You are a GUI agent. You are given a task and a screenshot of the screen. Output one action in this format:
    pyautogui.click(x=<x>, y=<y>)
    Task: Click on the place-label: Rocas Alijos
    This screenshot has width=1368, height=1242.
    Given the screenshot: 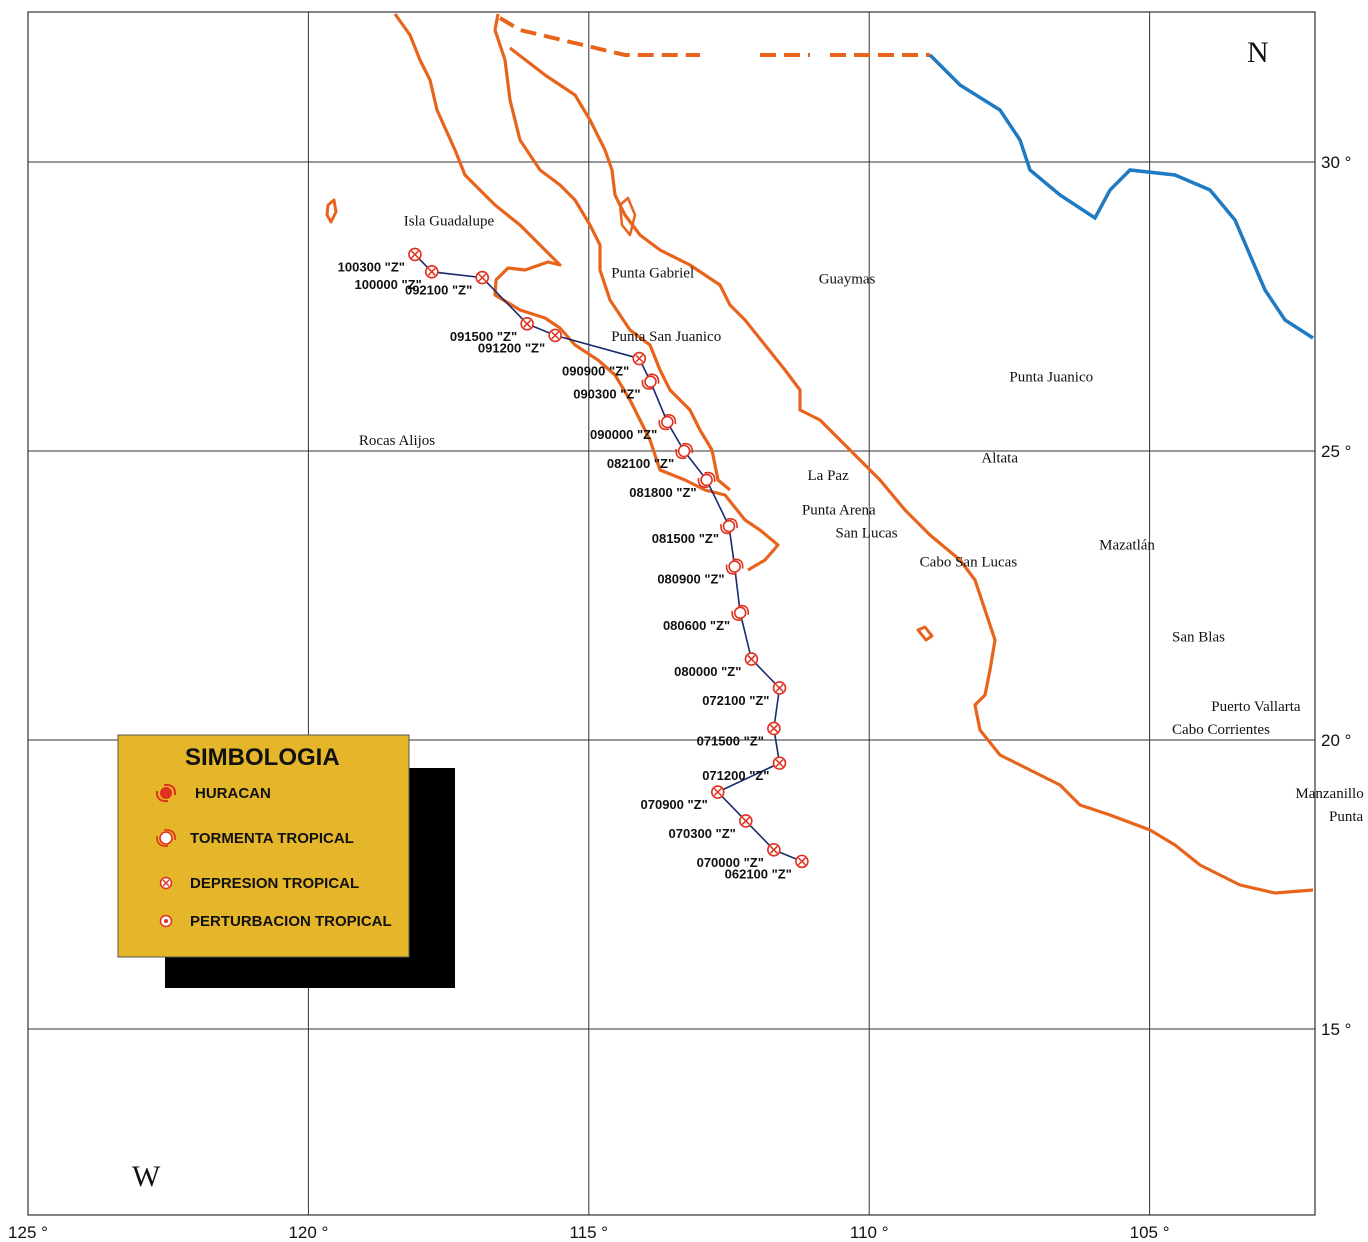 What is the action you would take?
    pyautogui.click(x=397, y=441)
    